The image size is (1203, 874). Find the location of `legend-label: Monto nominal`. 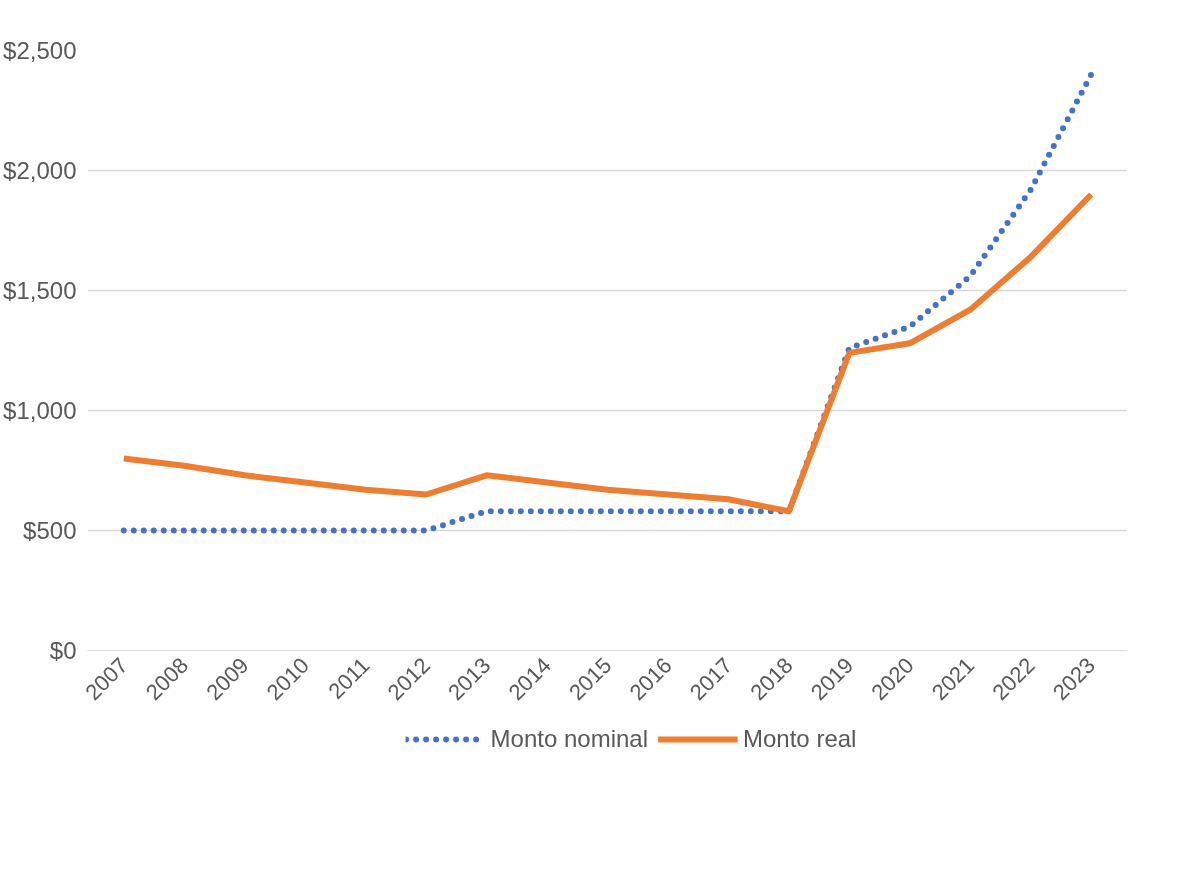

legend-label: Monto nominal is located at coordinates (569, 739).